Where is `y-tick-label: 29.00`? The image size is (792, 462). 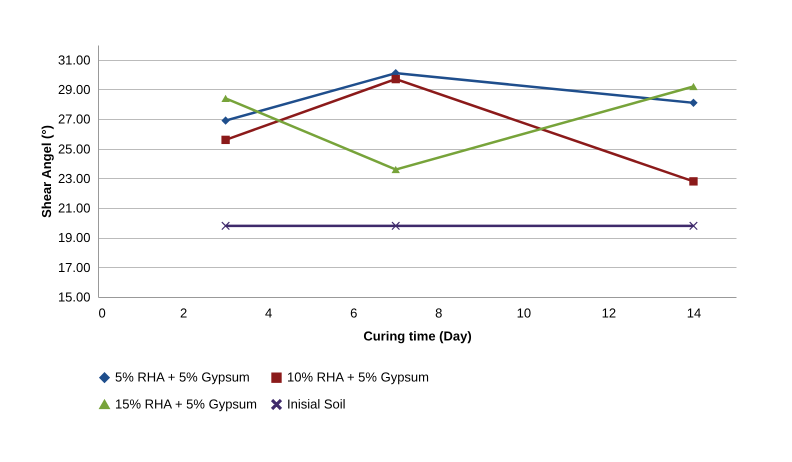 y-tick-label: 29.00 is located at coordinates (74, 89).